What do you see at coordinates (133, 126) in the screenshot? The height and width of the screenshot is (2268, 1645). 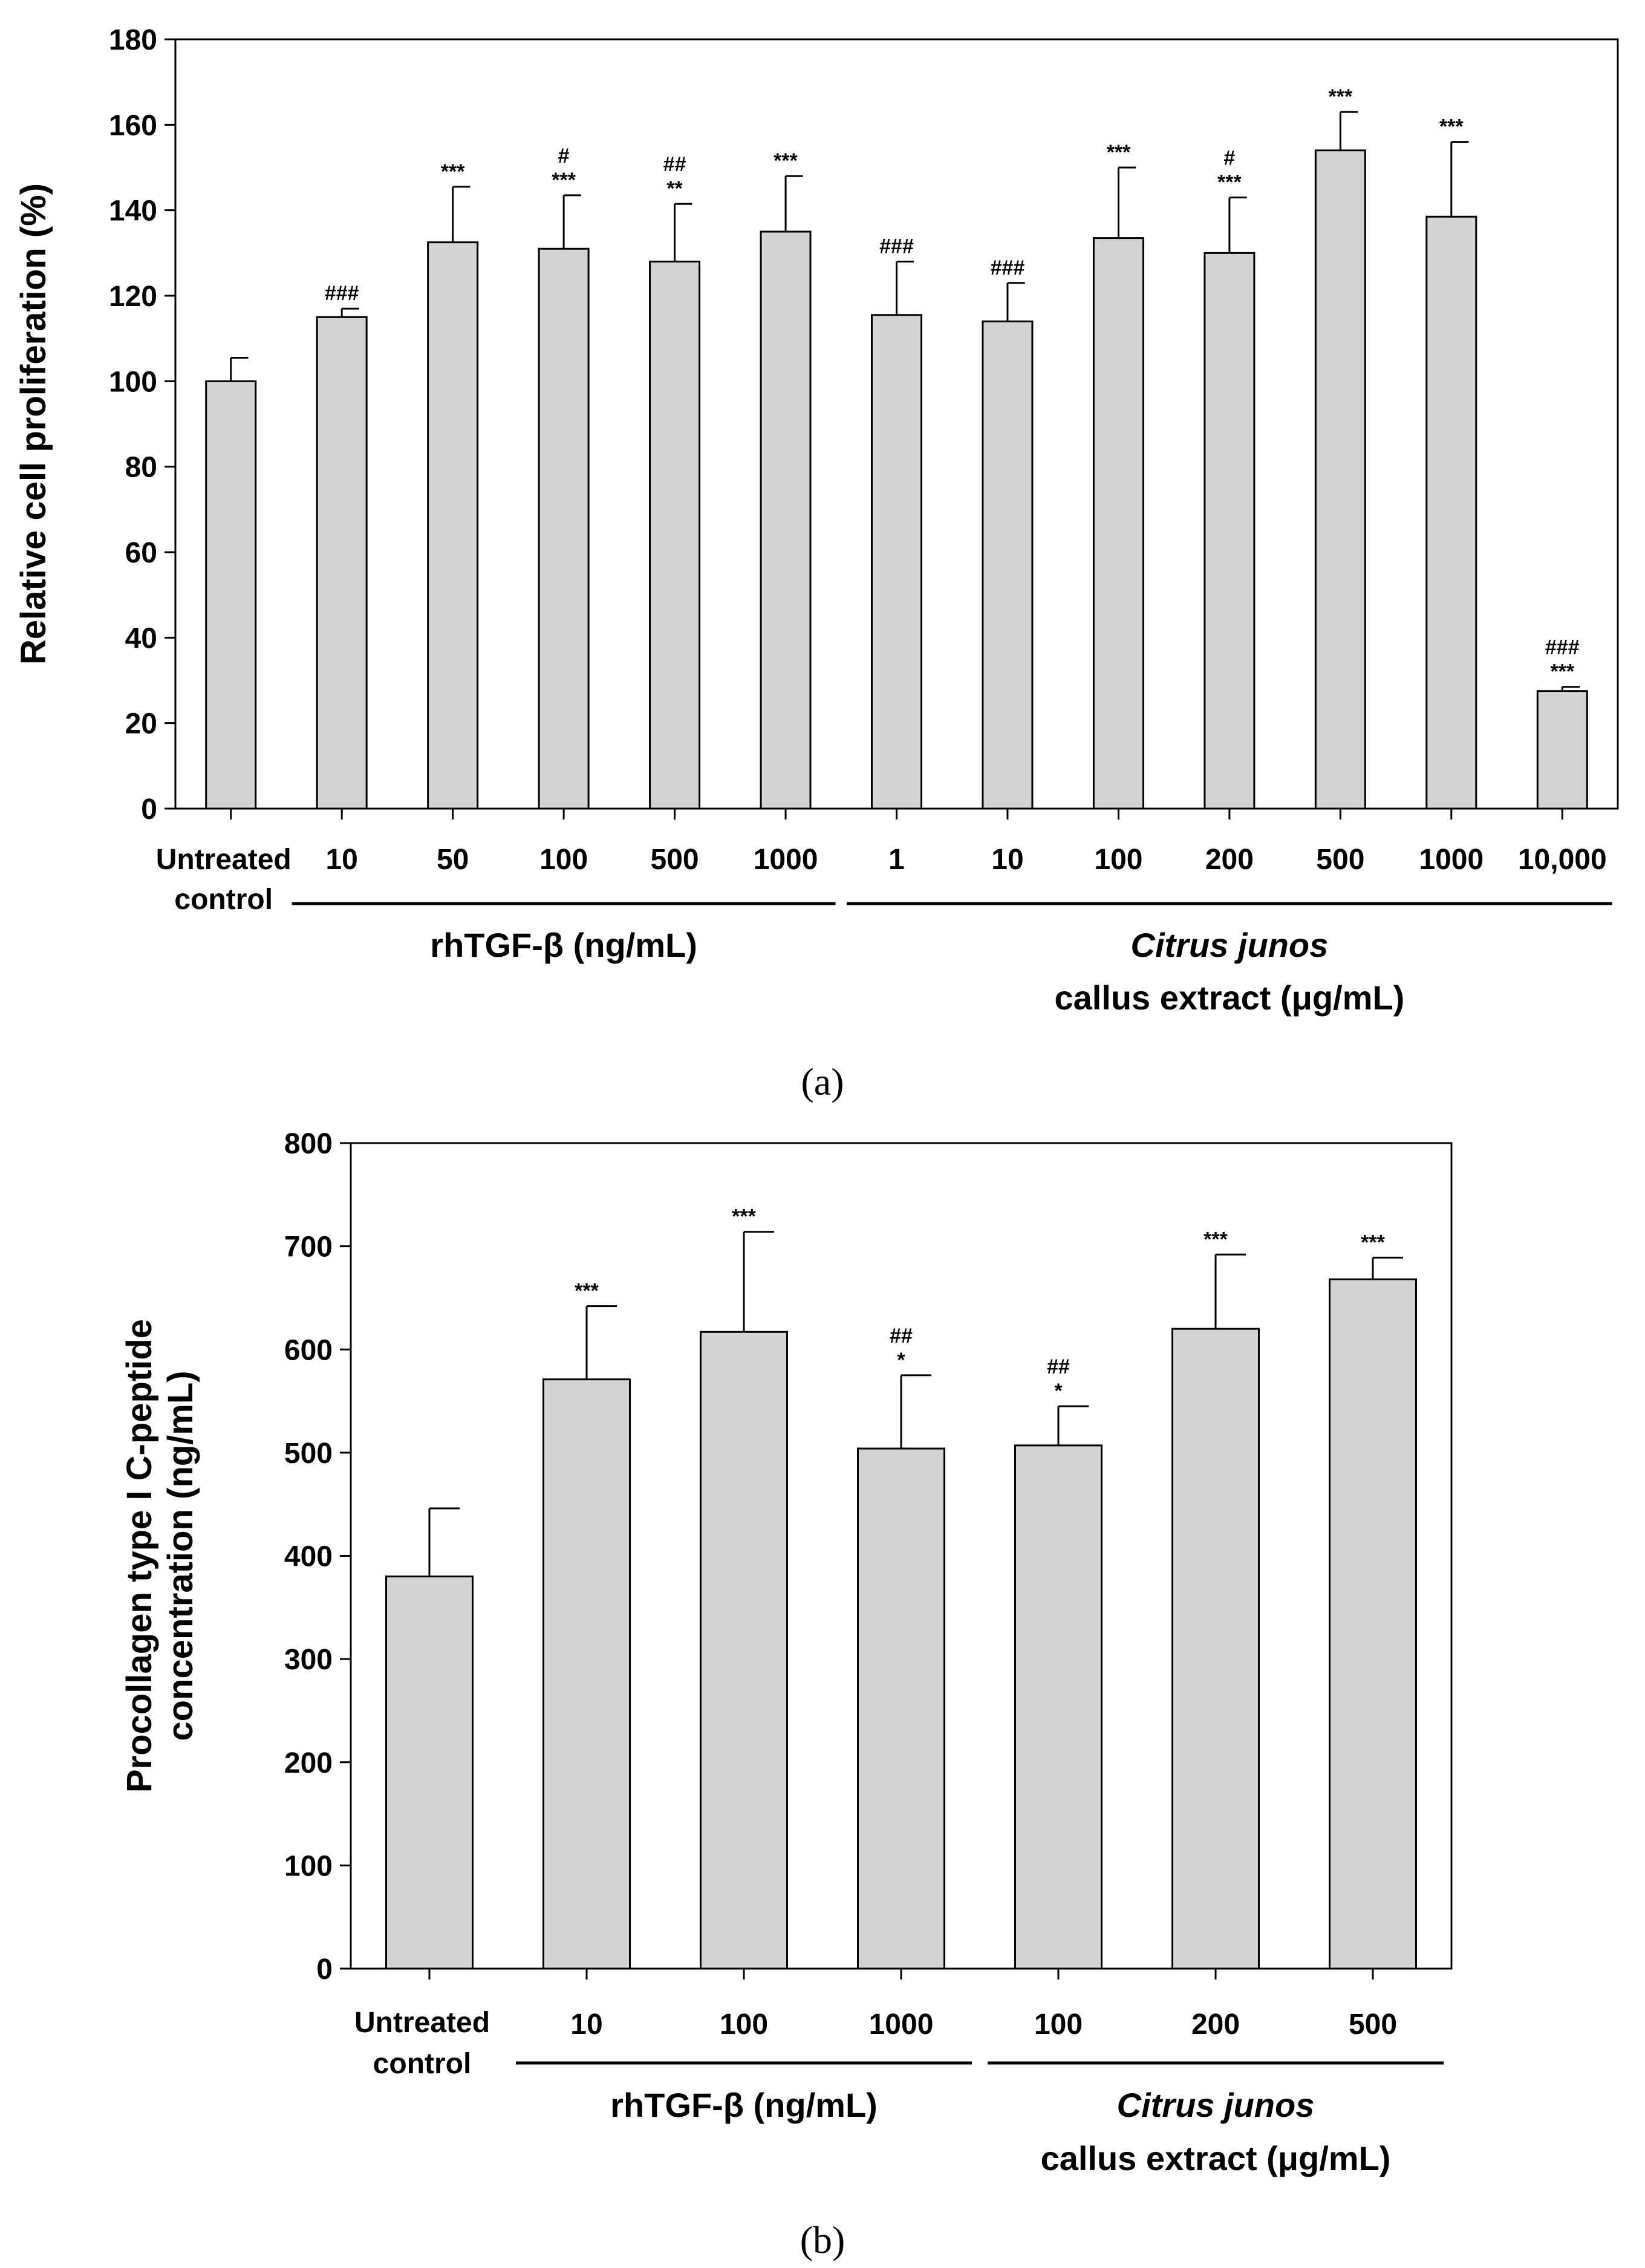 I see `y-tick-label: 160` at bounding box center [133, 126].